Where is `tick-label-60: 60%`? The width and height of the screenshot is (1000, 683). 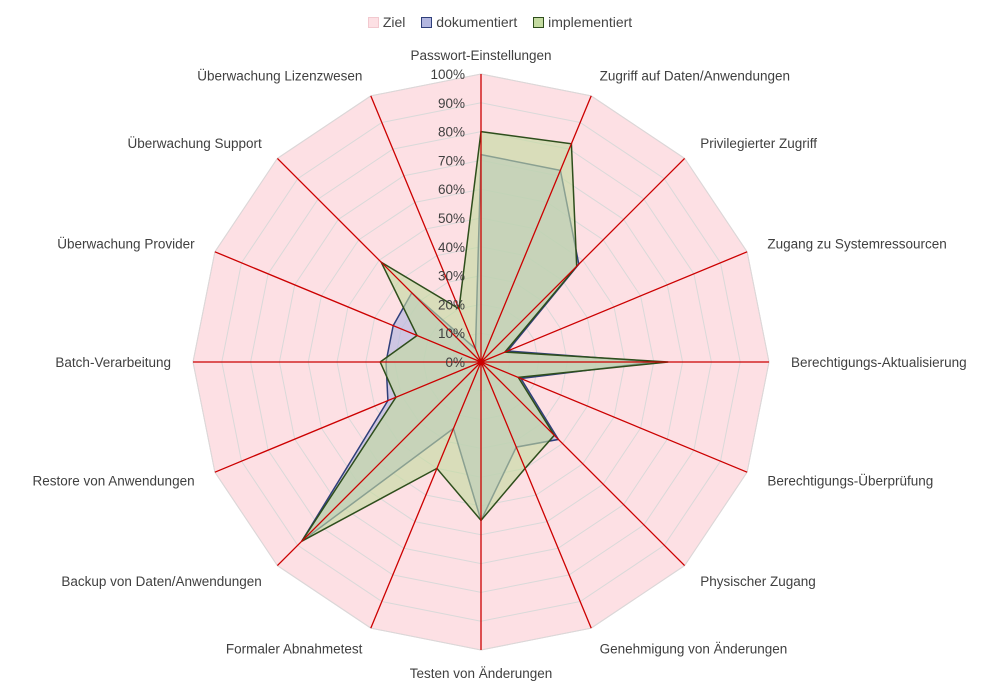
tick-label-60: 60% is located at coordinates (451, 189).